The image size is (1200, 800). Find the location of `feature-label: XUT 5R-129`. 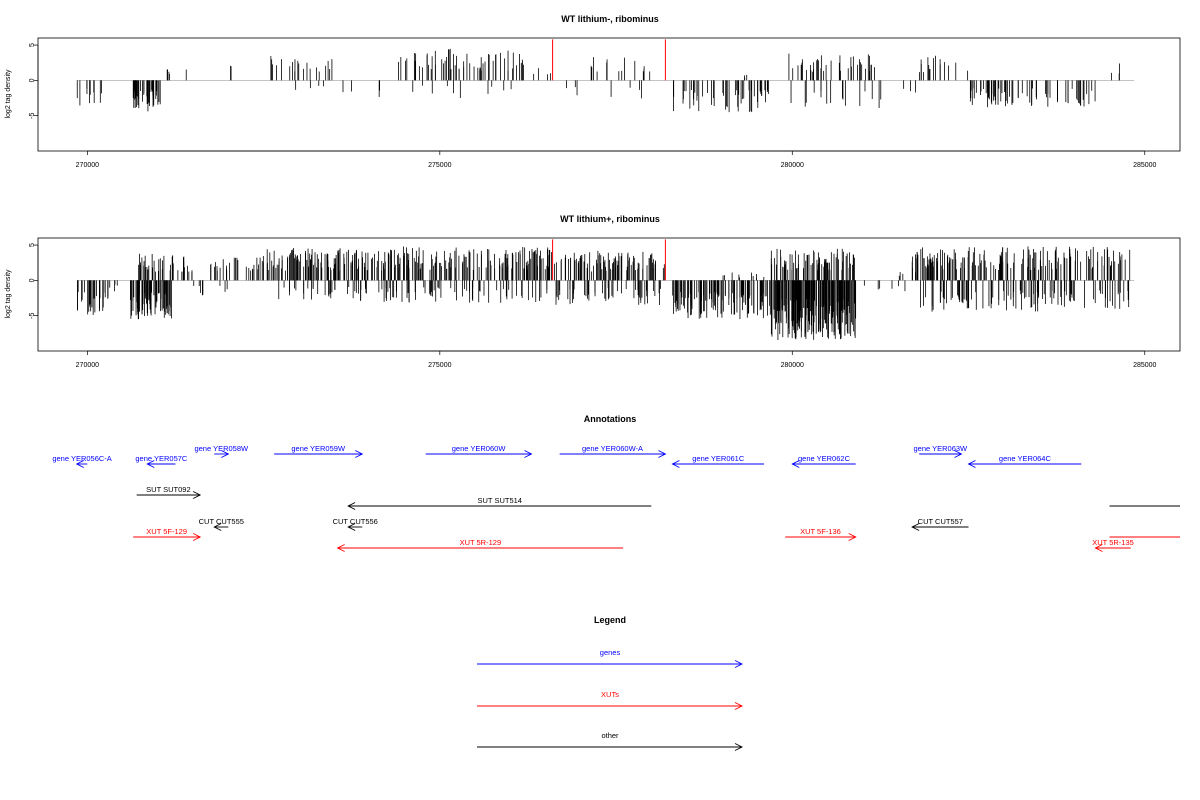

feature-label: XUT 5R-129 is located at coordinates (481, 542).